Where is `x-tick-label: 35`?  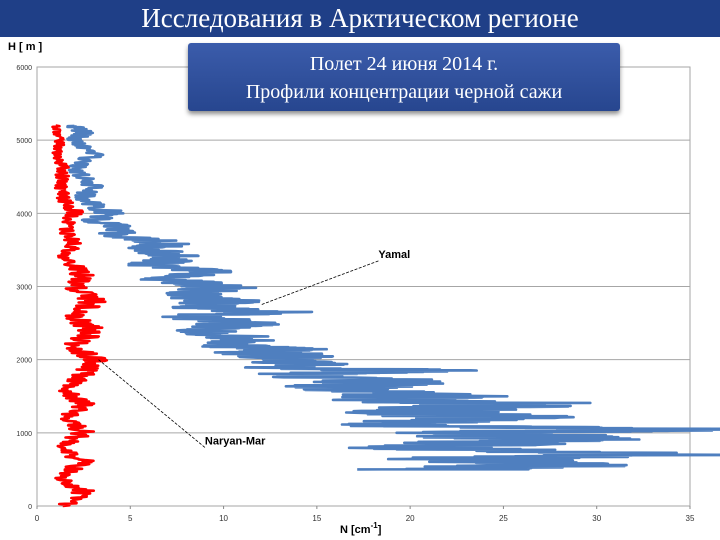 x-tick-label: 35 is located at coordinates (690, 518).